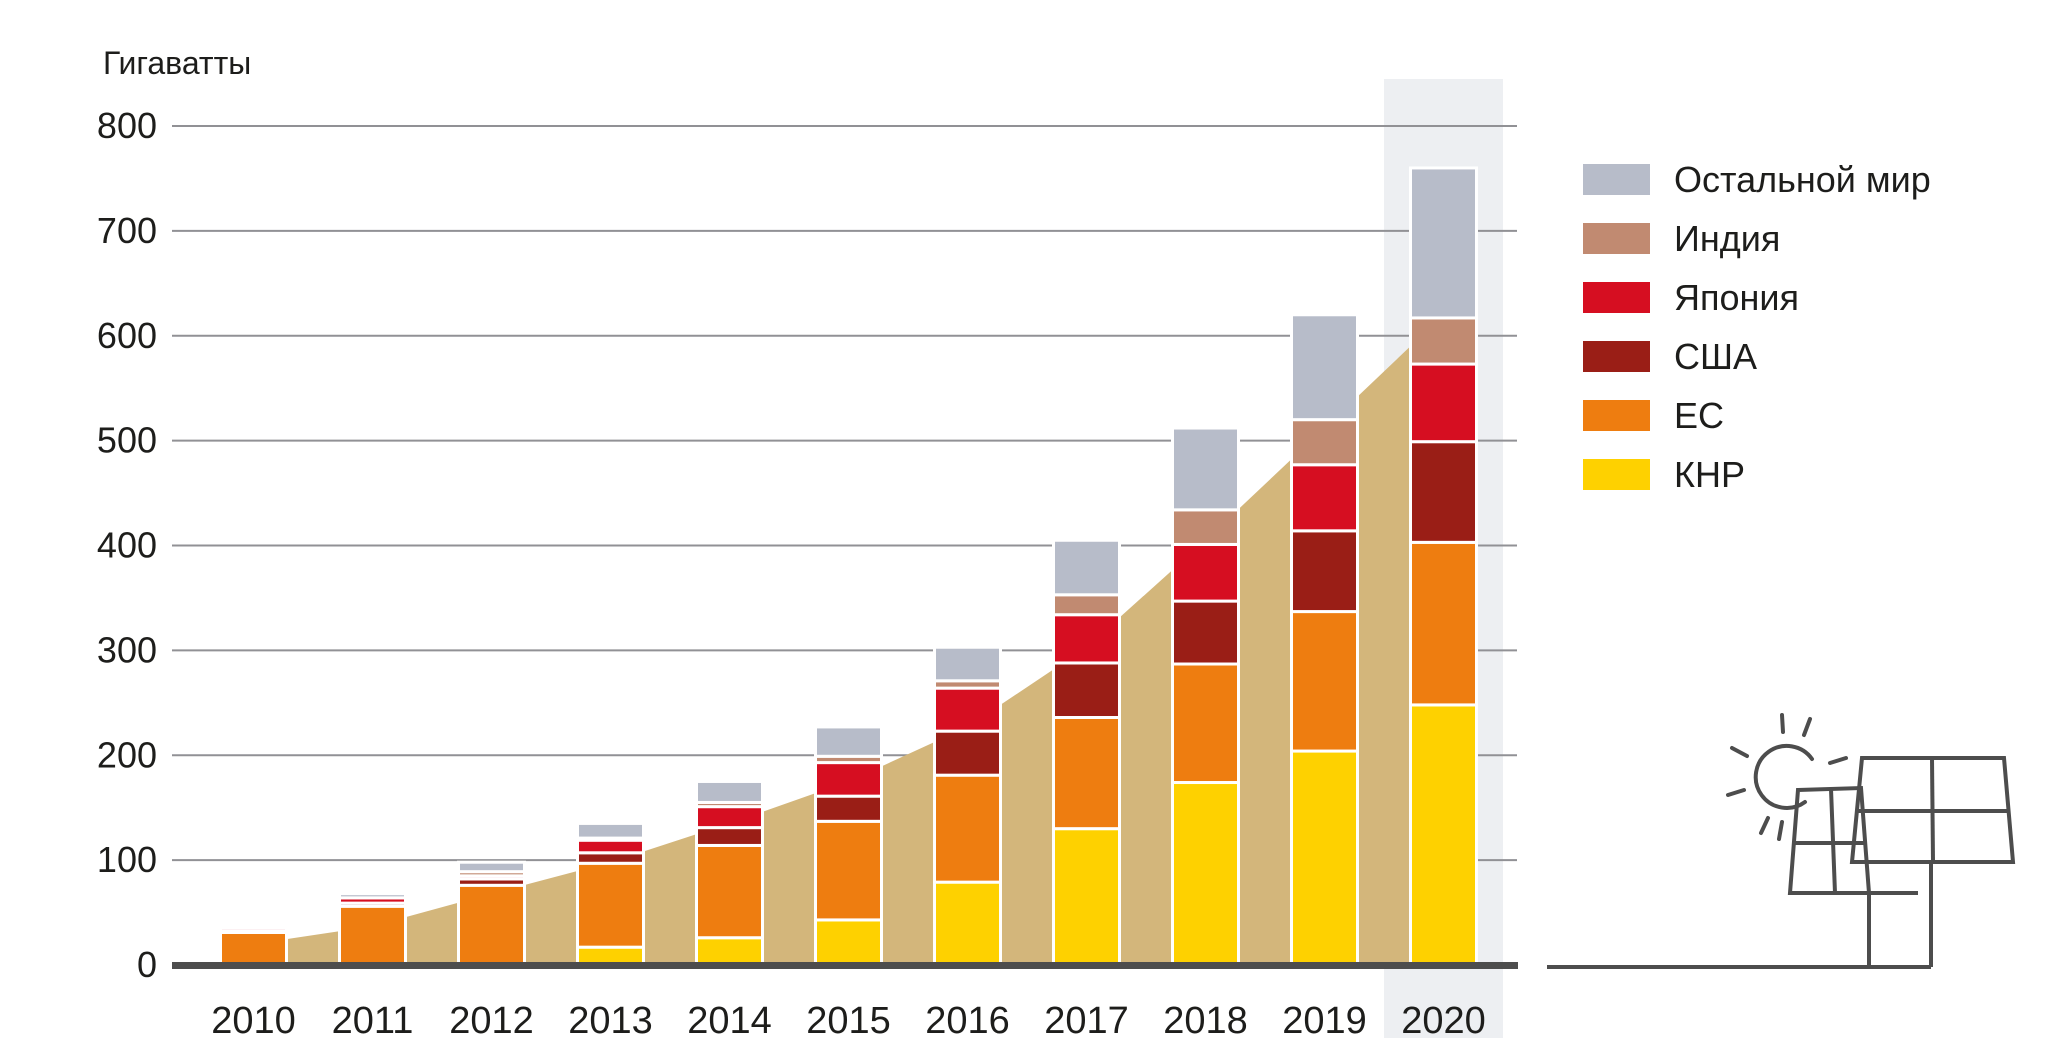 The image size is (2048, 1045). Describe the element at coordinates (491, 925) in the screenshot. I see `bar-segment-2012-ЕС` at that location.